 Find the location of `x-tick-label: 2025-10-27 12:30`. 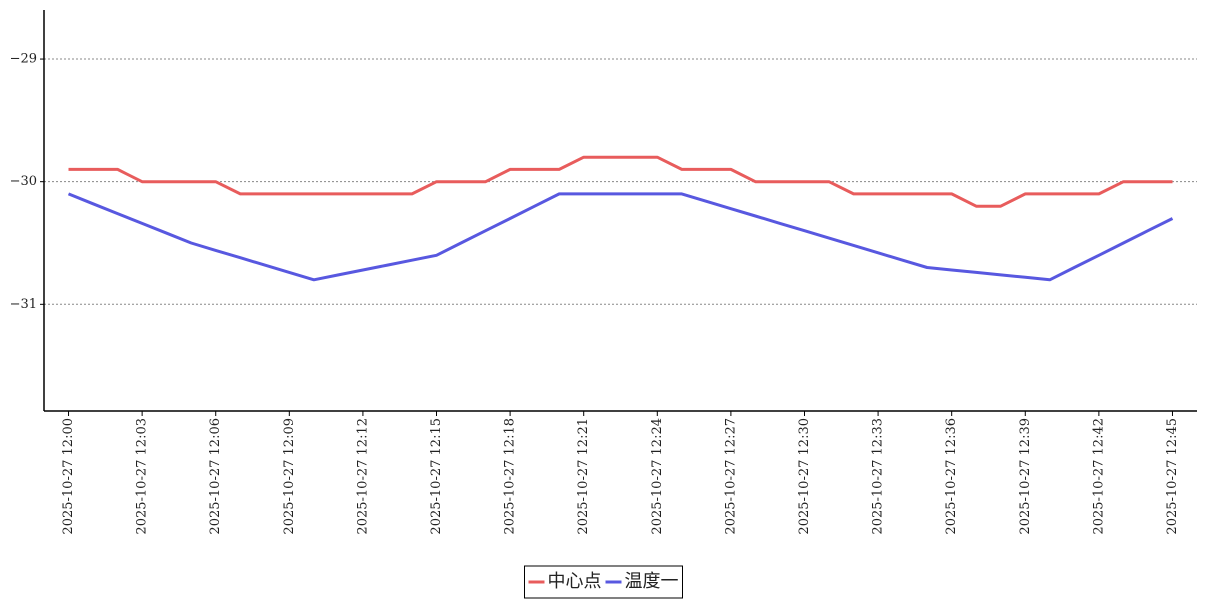

x-tick-label: 2025-10-27 12:30 is located at coordinates (804, 476).